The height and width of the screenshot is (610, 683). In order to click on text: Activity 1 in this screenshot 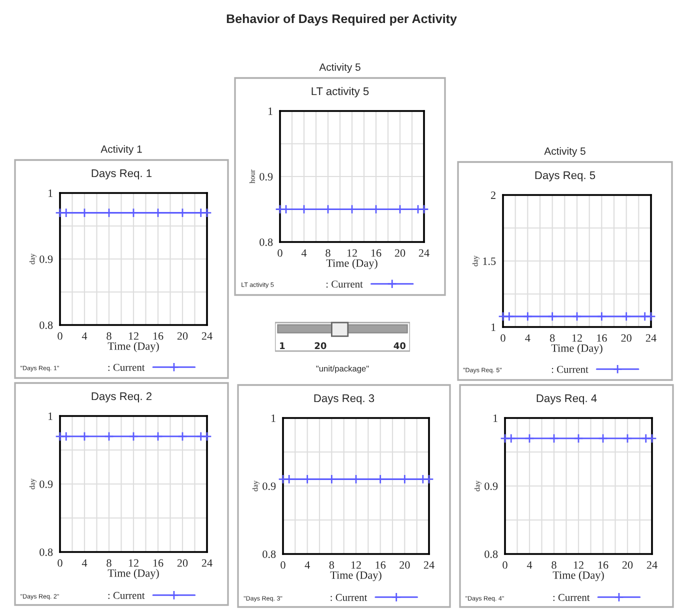, I will do `click(121, 150)`.